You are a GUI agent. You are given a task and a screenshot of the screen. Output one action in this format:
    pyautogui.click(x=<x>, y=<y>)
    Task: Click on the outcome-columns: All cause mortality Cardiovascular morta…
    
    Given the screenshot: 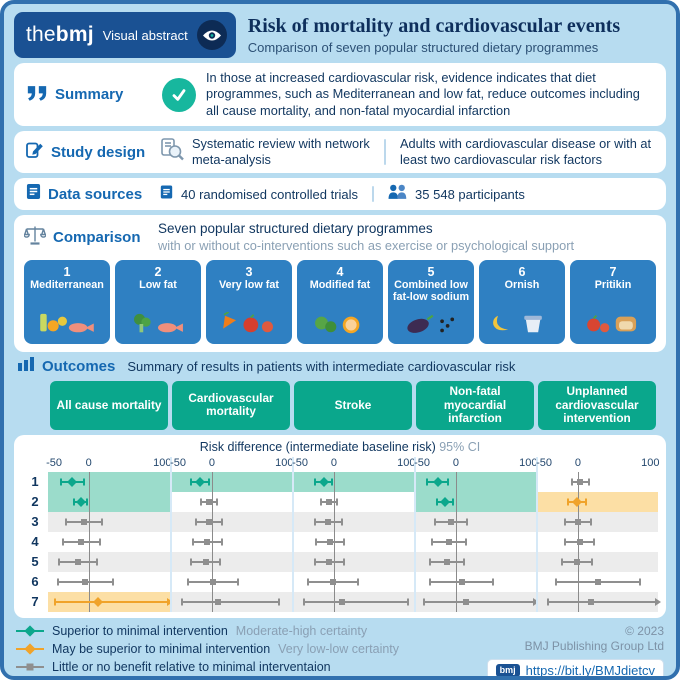 What is the action you would take?
    pyautogui.click(x=340, y=405)
    